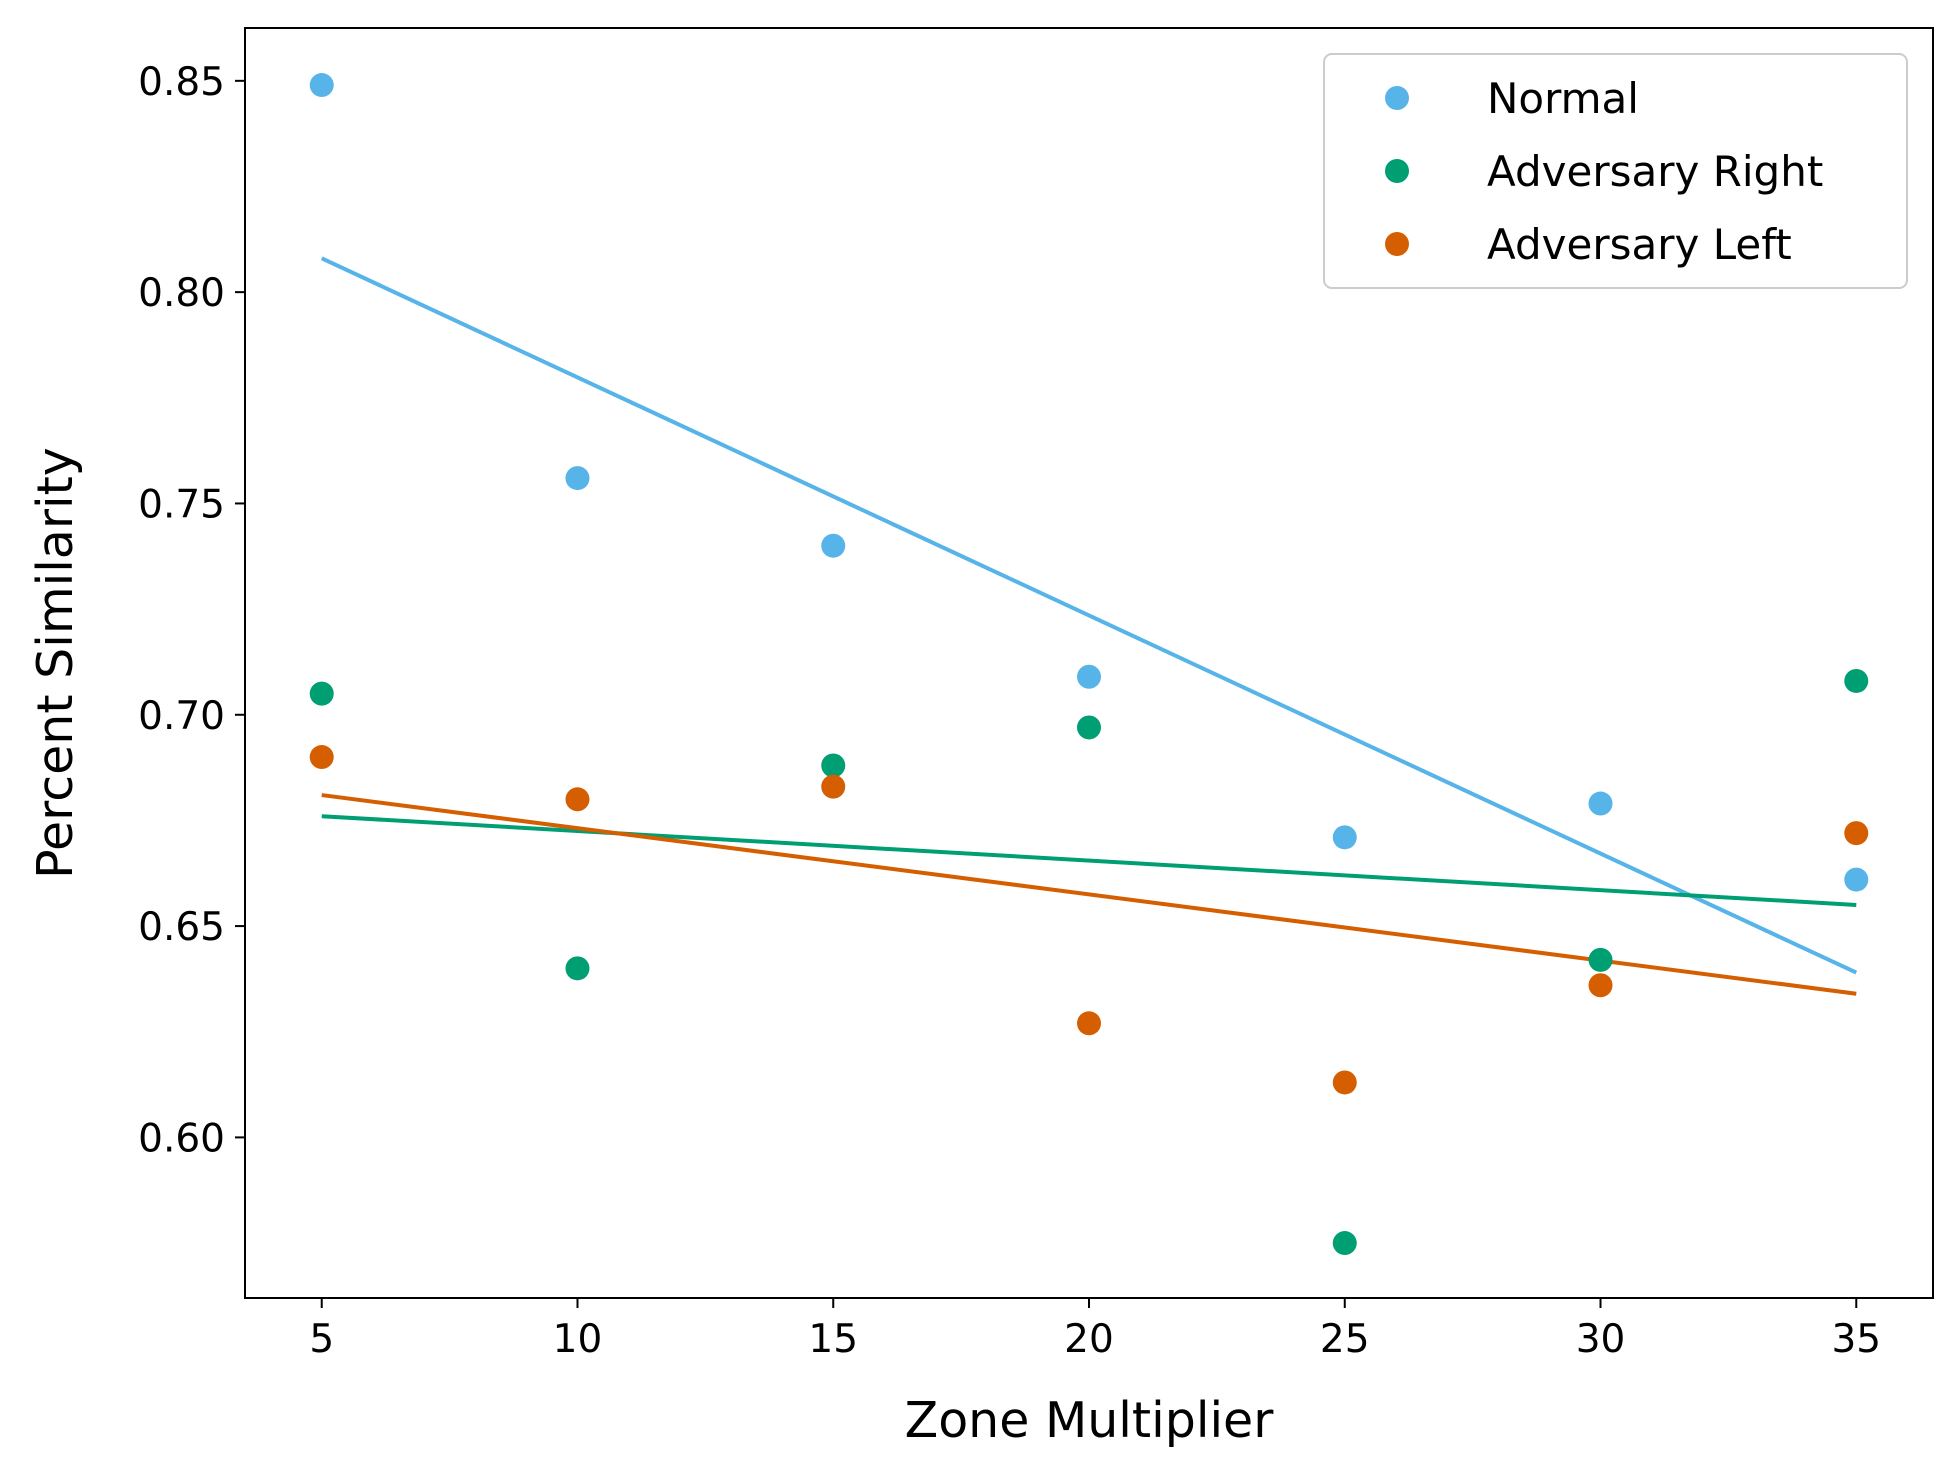 Image resolution: width=1954 pixels, height=1474 pixels. What do you see at coordinates (191, 610) in the screenshot?
I see `y-axis-ticks: 0.60 0.65 0.70 0.75 0.80 0.85` at bounding box center [191, 610].